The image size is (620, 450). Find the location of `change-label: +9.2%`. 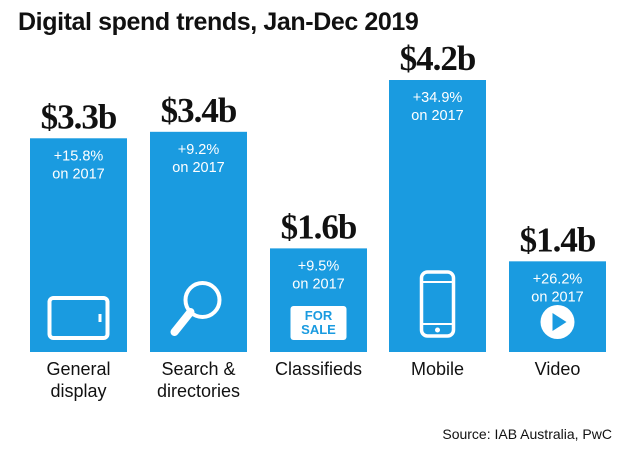

change-label: +9.2% is located at coordinates (199, 150).